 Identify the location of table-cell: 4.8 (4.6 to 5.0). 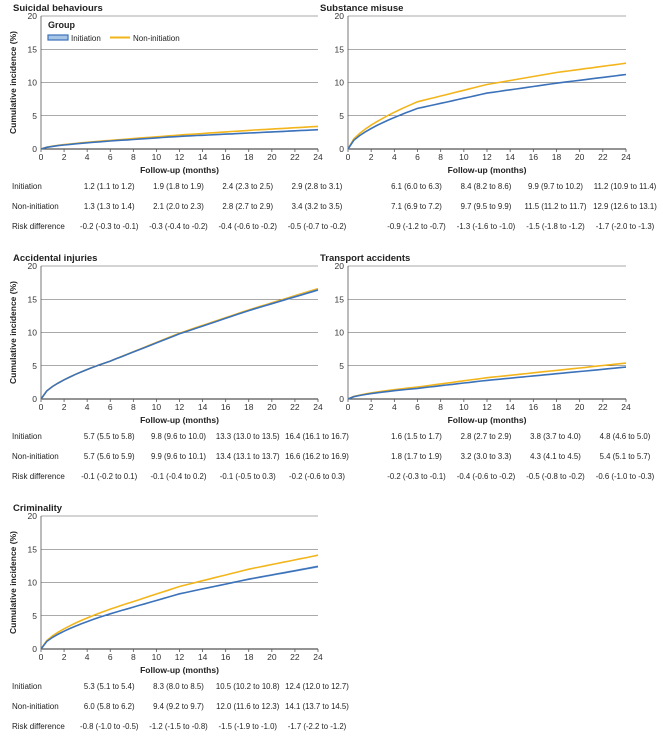
(625, 436).